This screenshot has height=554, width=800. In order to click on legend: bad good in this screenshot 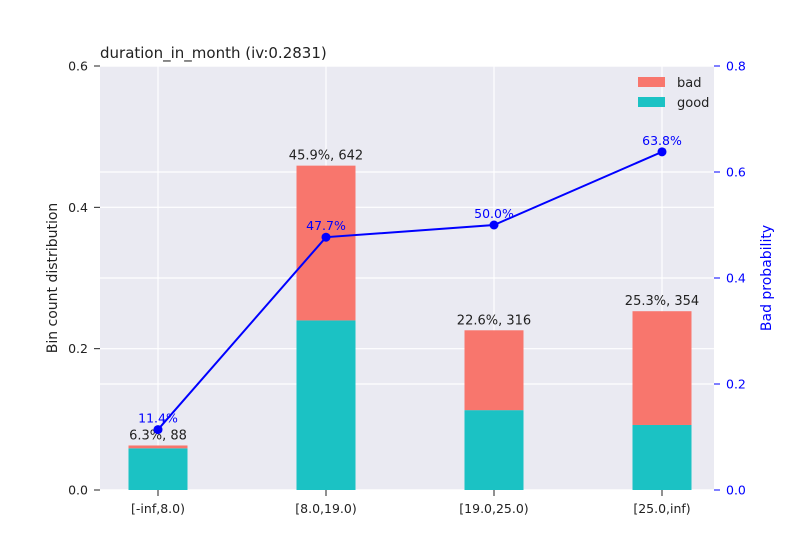, I will do `click(673, 93)`.